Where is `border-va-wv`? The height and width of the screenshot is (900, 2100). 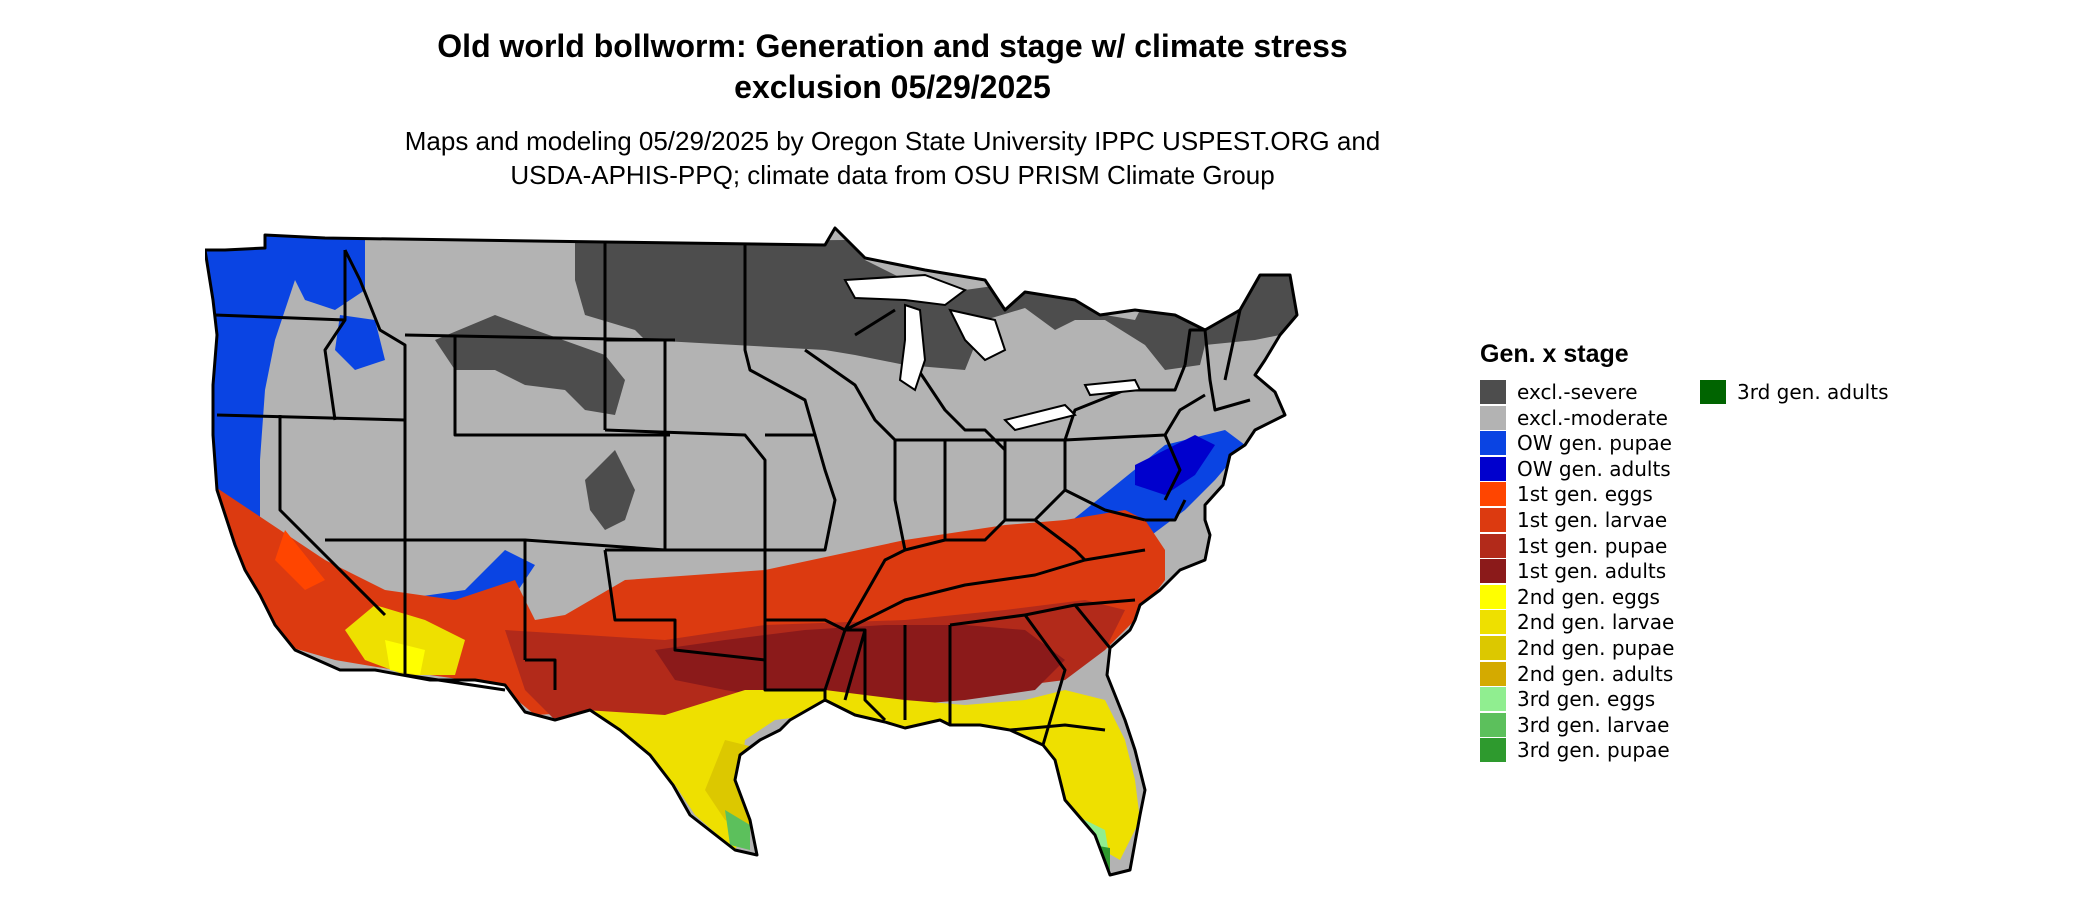
border-va-wv is located at coordinates (1090, 525).